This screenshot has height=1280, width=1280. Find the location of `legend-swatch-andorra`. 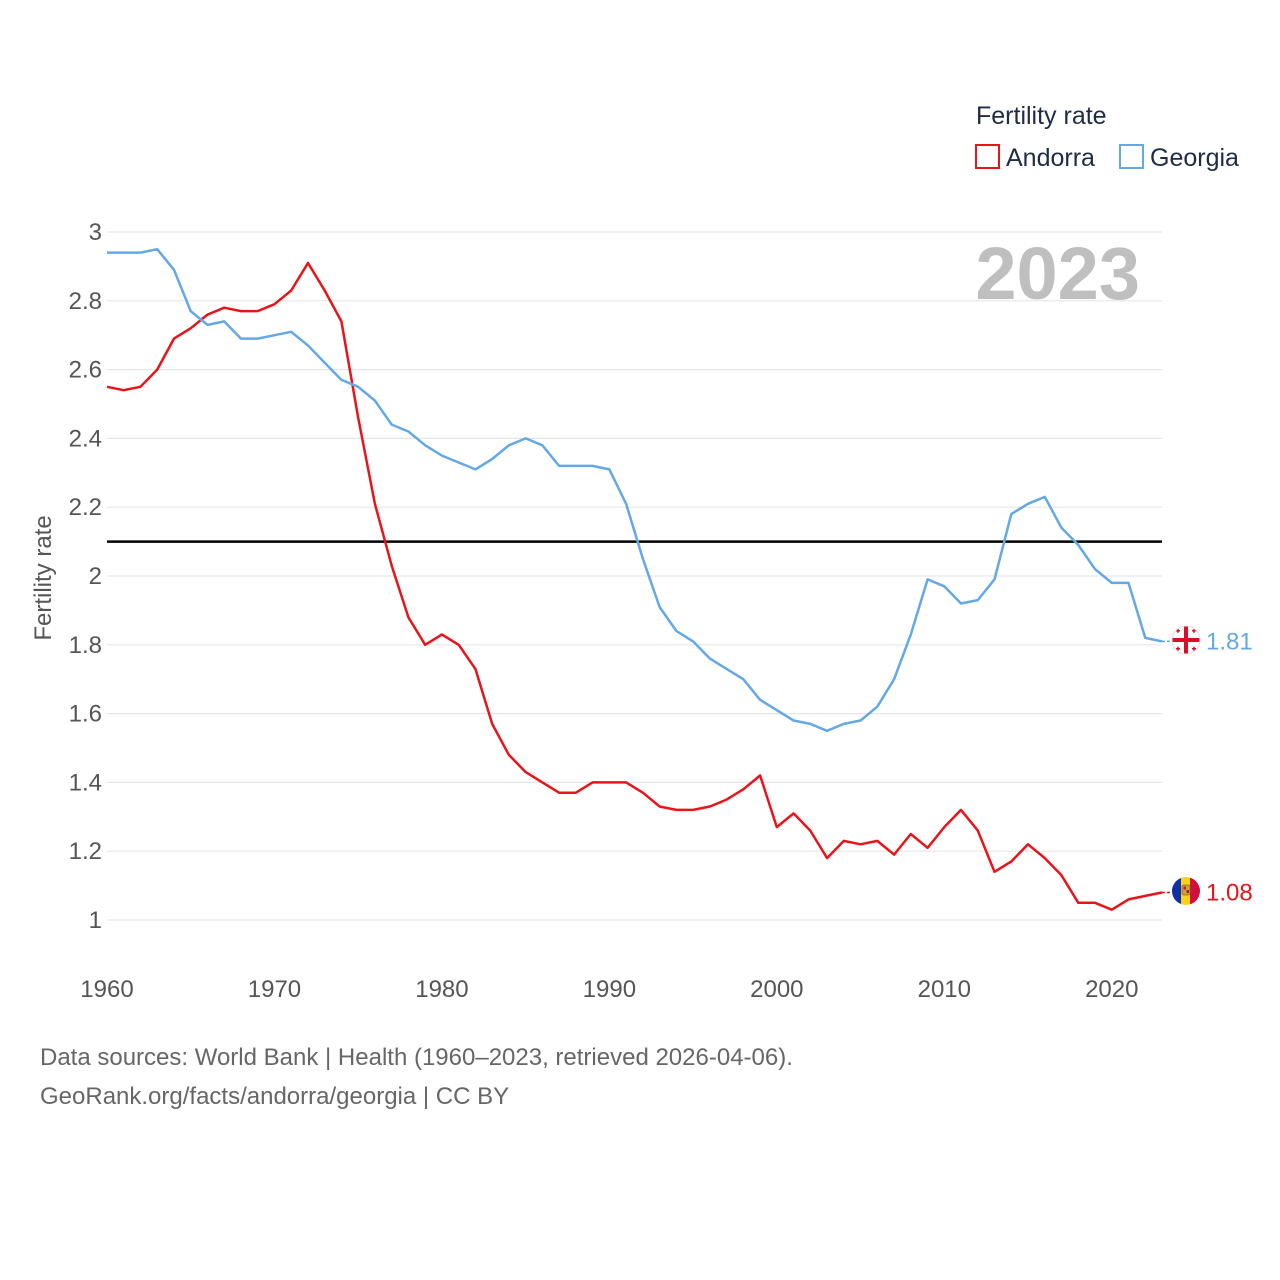

legend-swatch-andorra is located at coordinates (987, 156).